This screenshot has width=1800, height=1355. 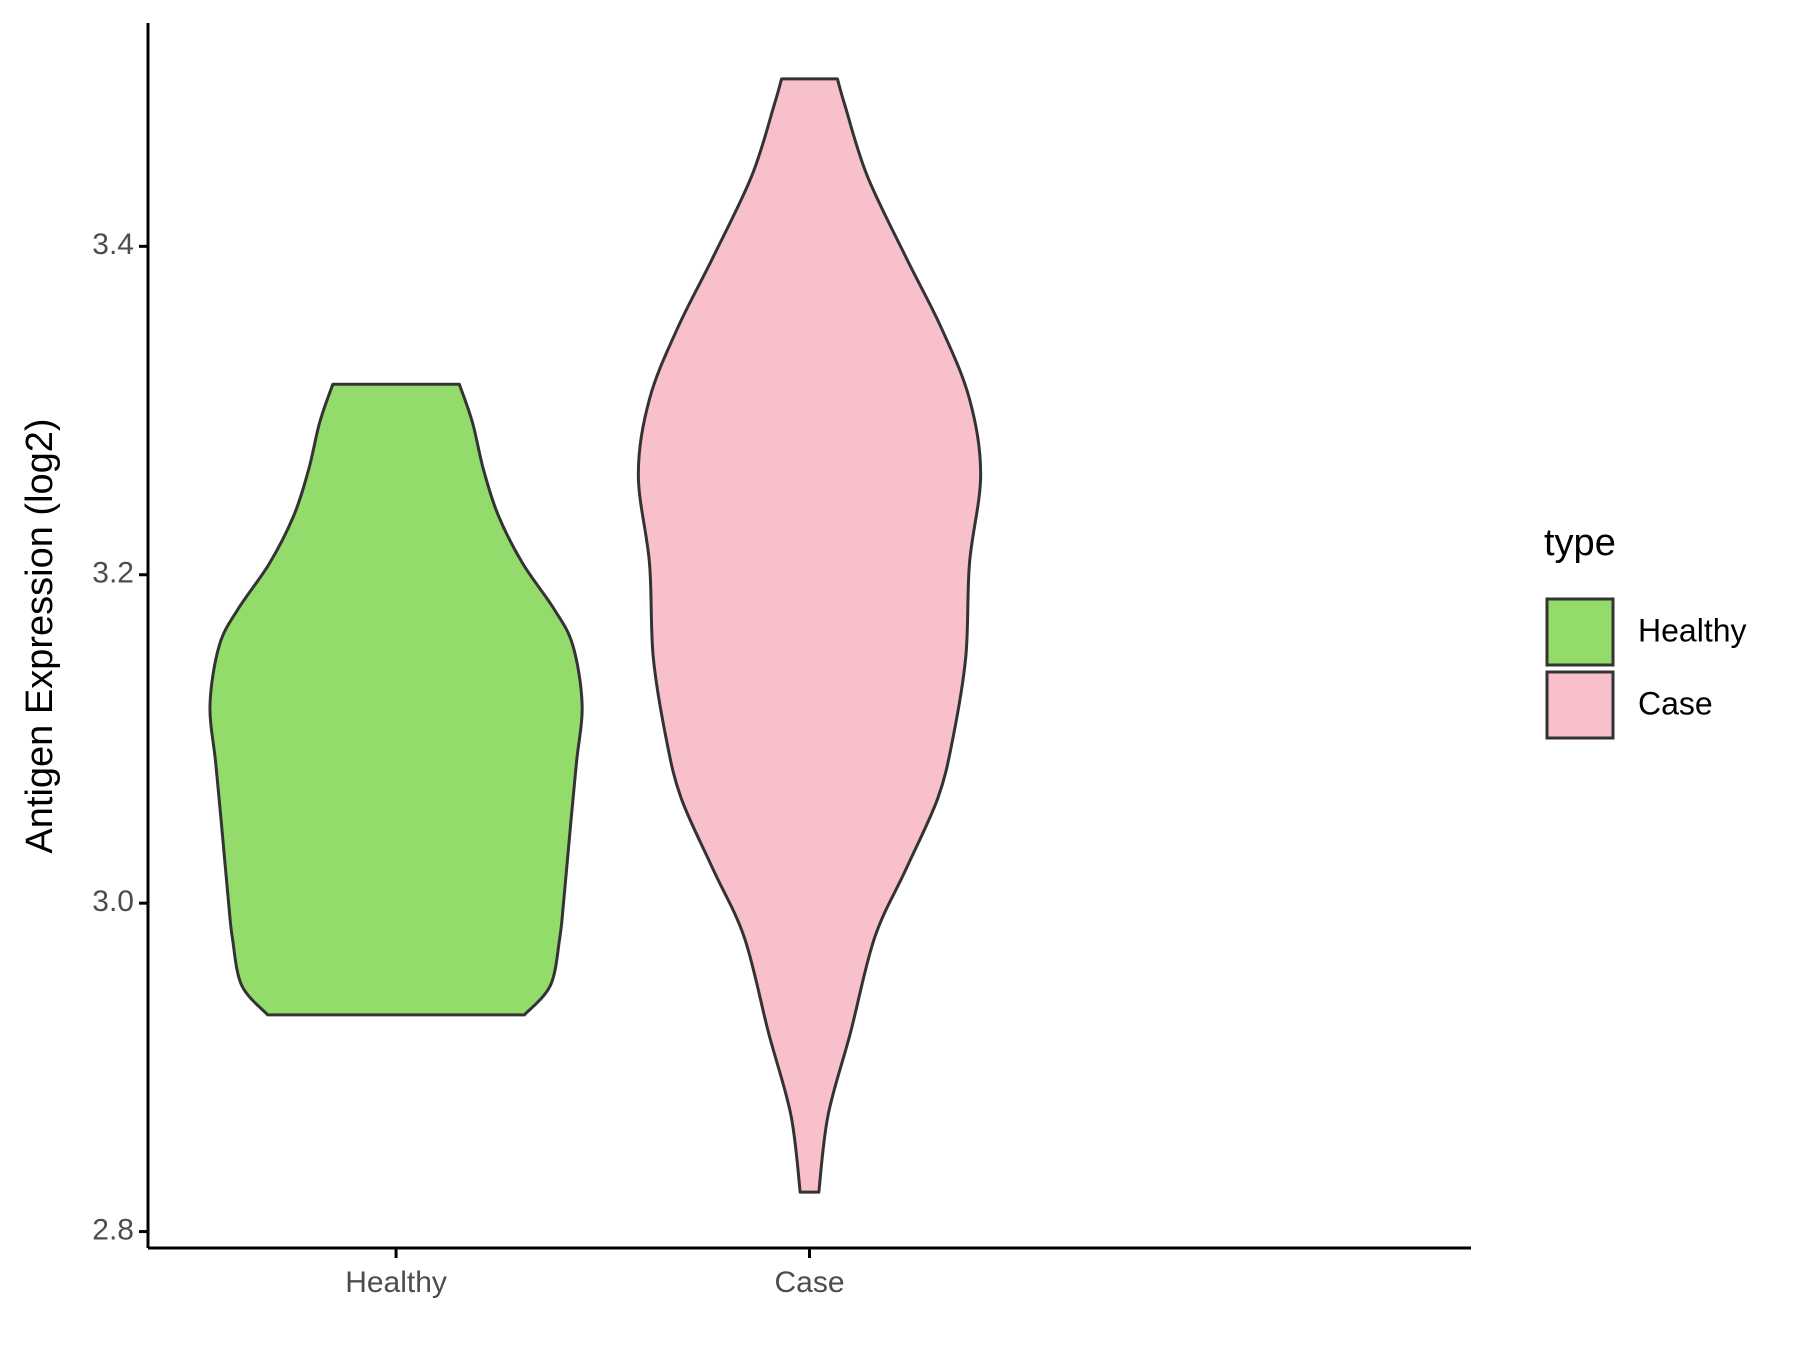 What do you see at coordinates (113, 244) in the screenshot?
I see `y-tick-label: 3.4` at bounding box center [113, 244].